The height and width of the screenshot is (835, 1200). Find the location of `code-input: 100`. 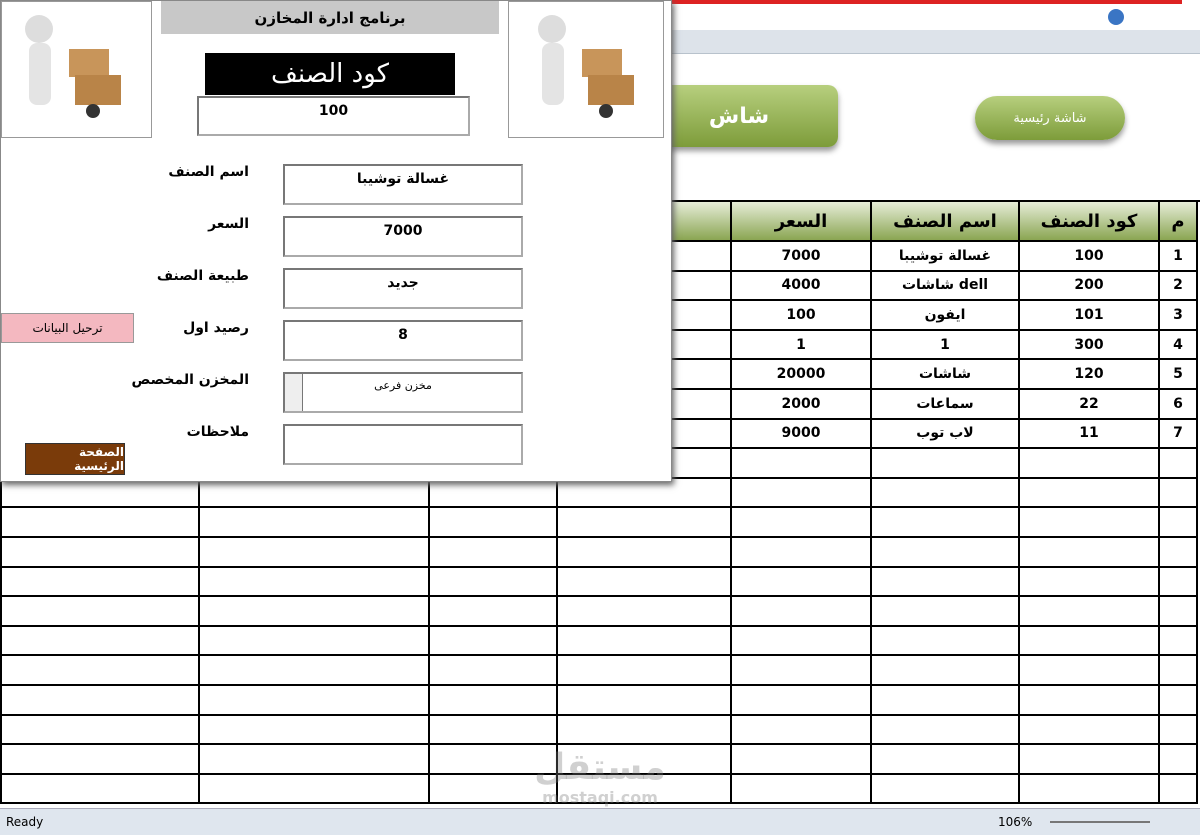

code-input: 100 is located at coordinates (333, 116).